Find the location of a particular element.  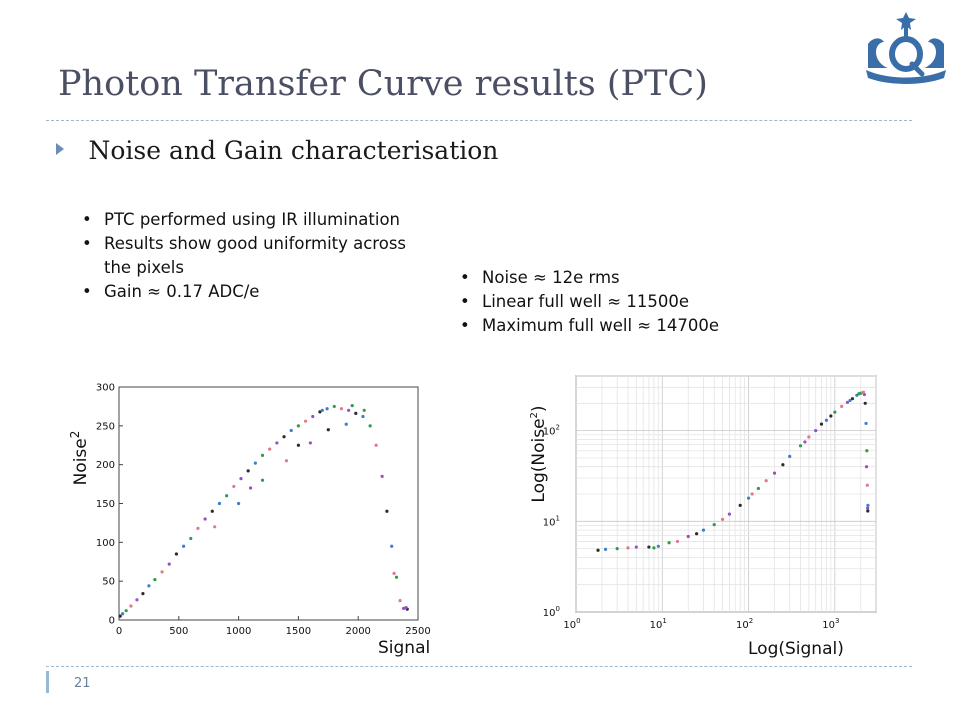

main-bullet-text: Noise and Gain characterisation is located at coordinates (293, 150).